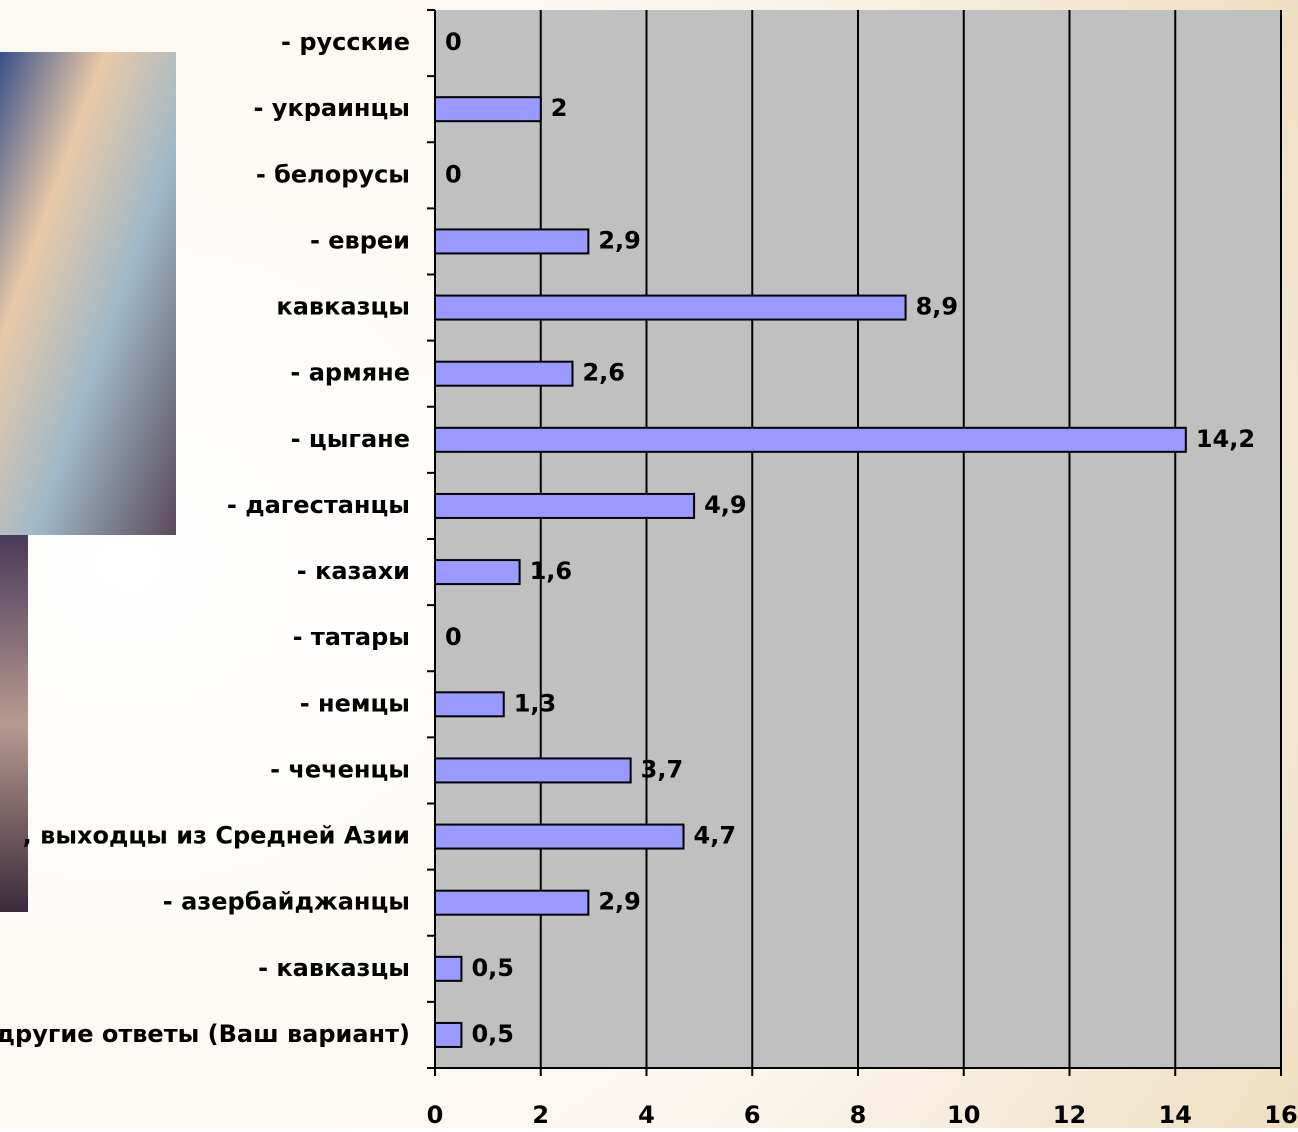 This screenshot has width=1298, height=1132. Describe the element at coordinates (318, 505) in the screenshot. I see `y-tick-label: - дагестанцы` at that location.